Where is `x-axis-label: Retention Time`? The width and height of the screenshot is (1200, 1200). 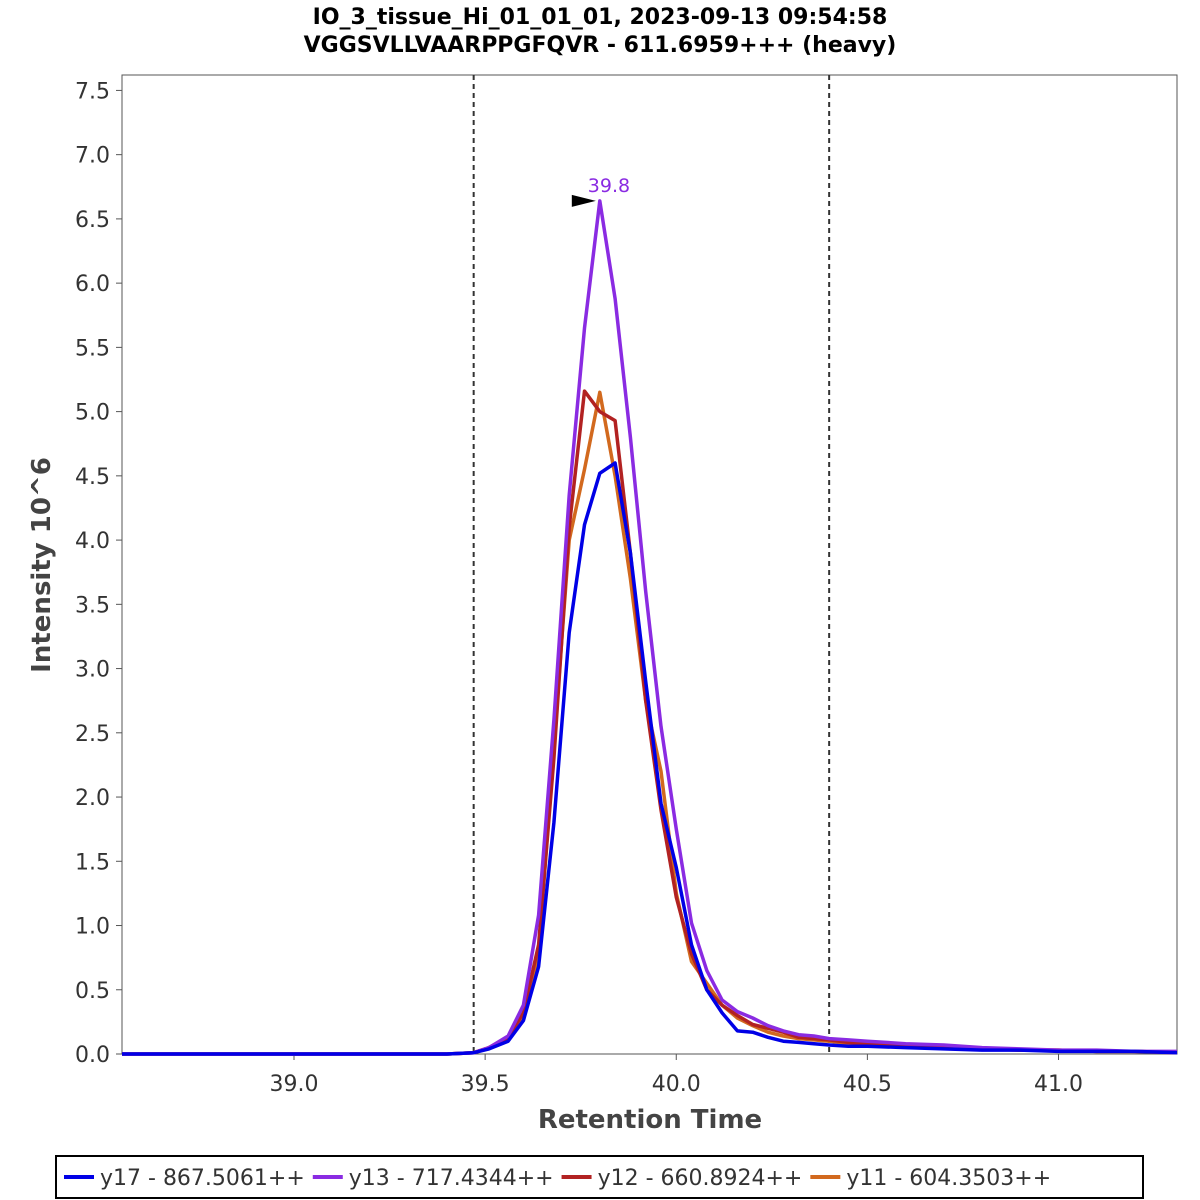
x-axis-label: Retention Time is located at coordinates (650, 1120).